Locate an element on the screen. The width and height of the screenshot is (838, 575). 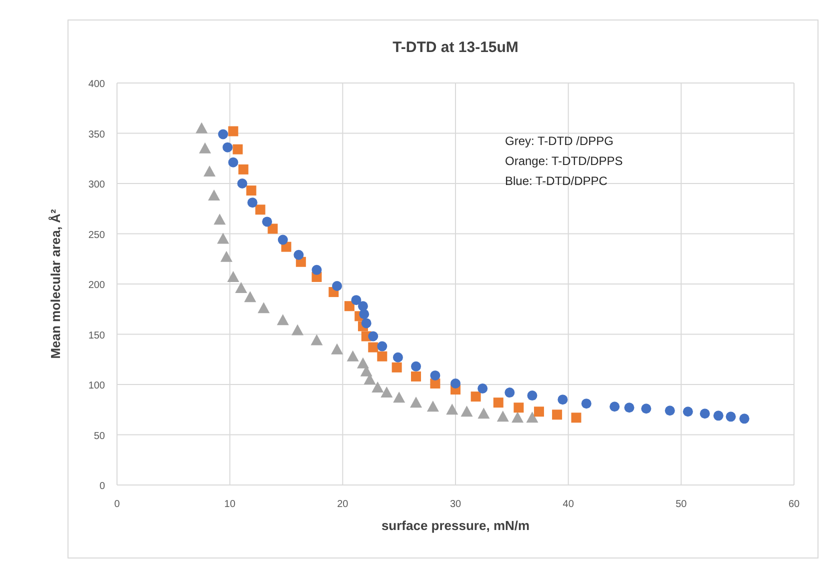
y-tick-label: 250 is located at coordinates (97, 235).